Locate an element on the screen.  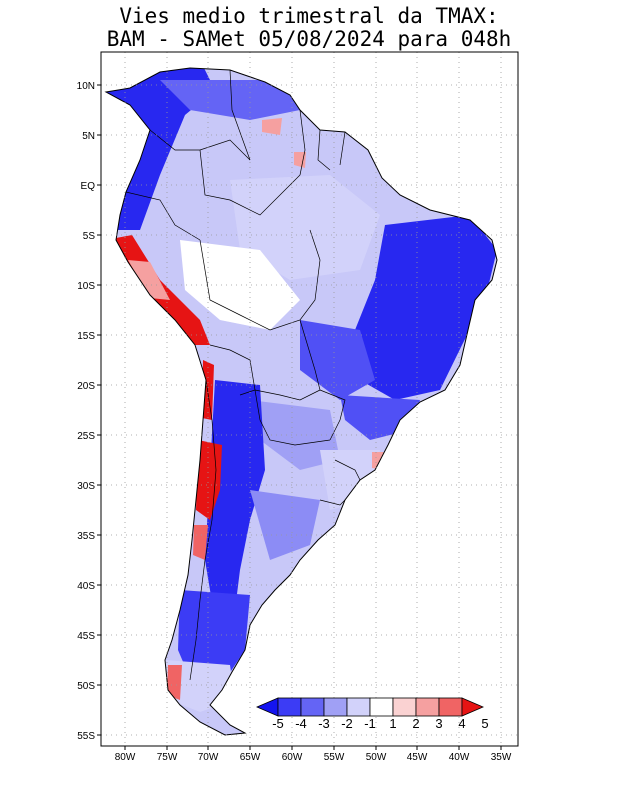
colorbar-label: 5 is located at coordinates (484, 723).